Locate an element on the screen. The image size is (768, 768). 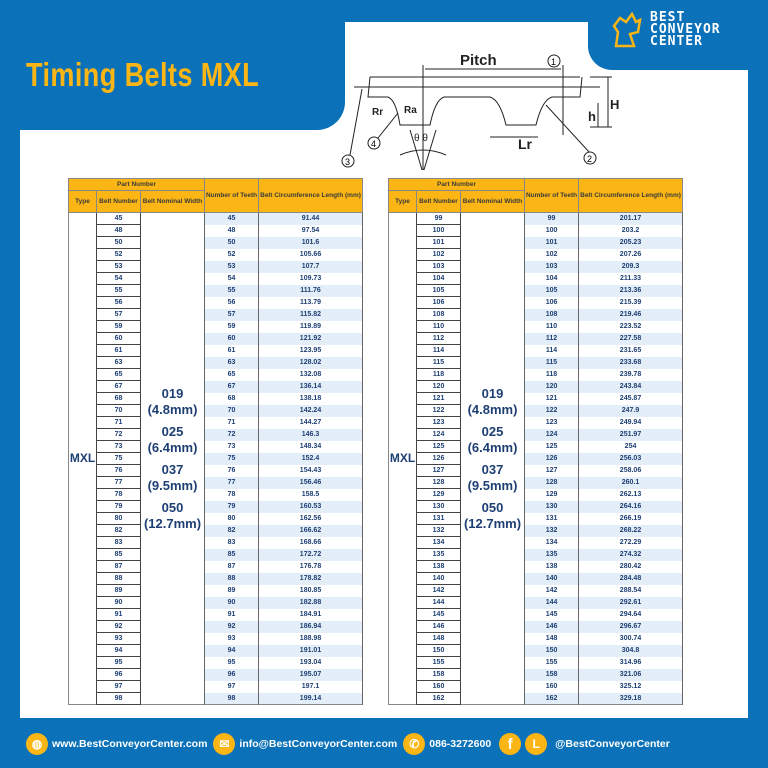
length-cell: 109.73 is located at coordinates (310, 278).